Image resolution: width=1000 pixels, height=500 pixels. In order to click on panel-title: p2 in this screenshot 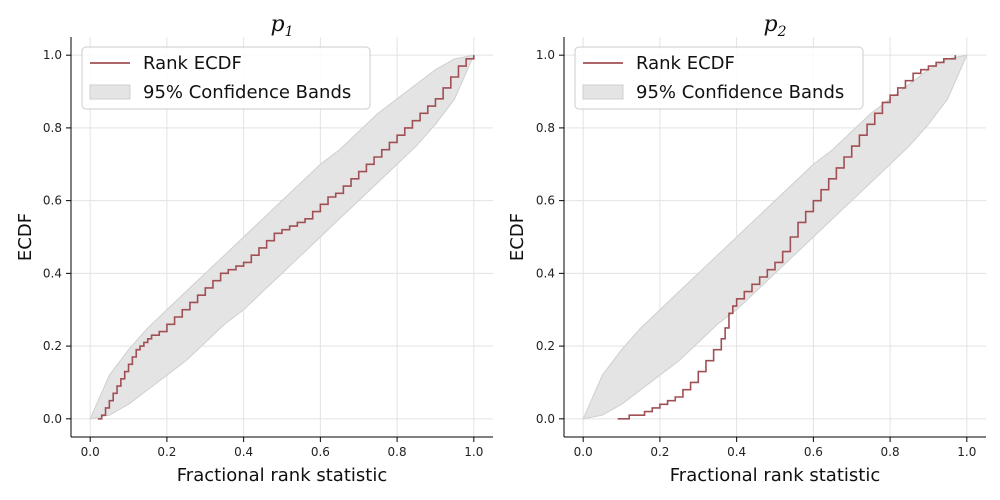, I will do `click(774, 26)`.